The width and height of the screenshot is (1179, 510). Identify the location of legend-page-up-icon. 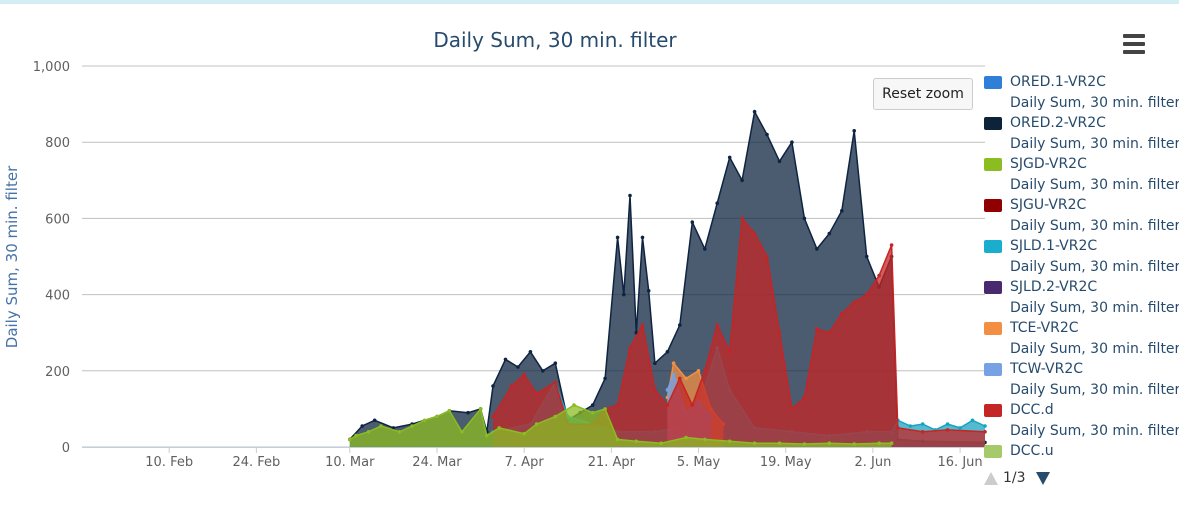
(991, 478).